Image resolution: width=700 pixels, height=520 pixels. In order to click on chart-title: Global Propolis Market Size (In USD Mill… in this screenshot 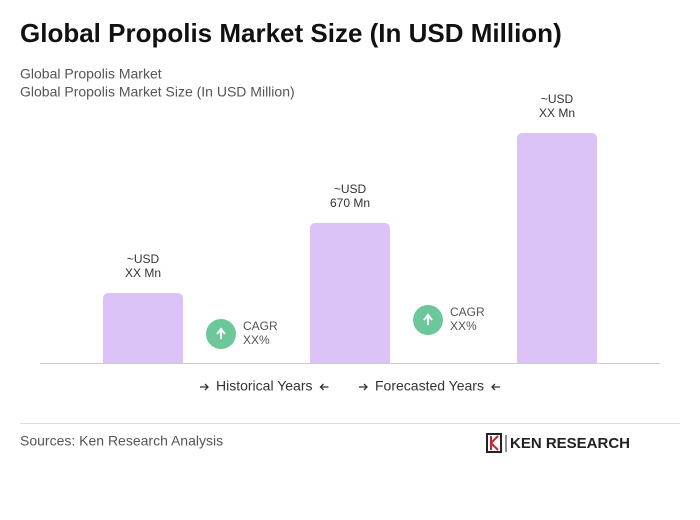, I will do `click(291, 33)`.